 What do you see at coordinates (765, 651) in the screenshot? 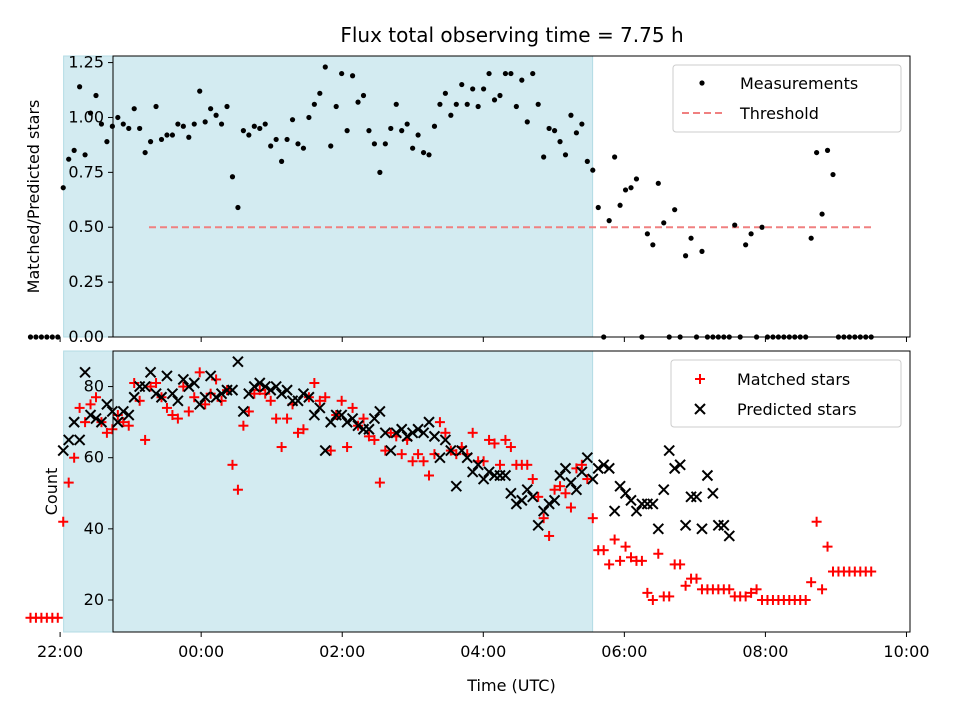
I see `x-tick-label: 08:00` at bounding box center [765, 651].